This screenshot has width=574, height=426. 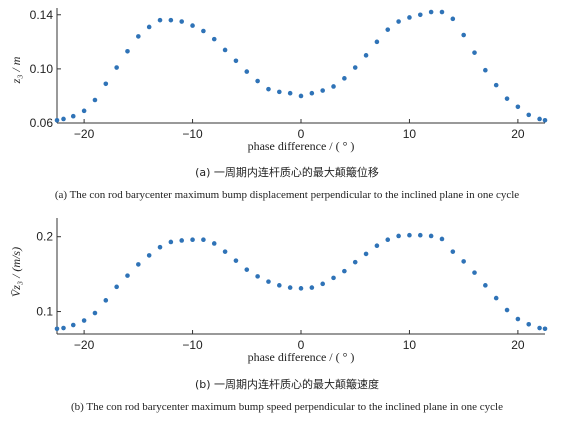 I want to click on chart-a-xtick-label: 20, so click(x=518, y=134).